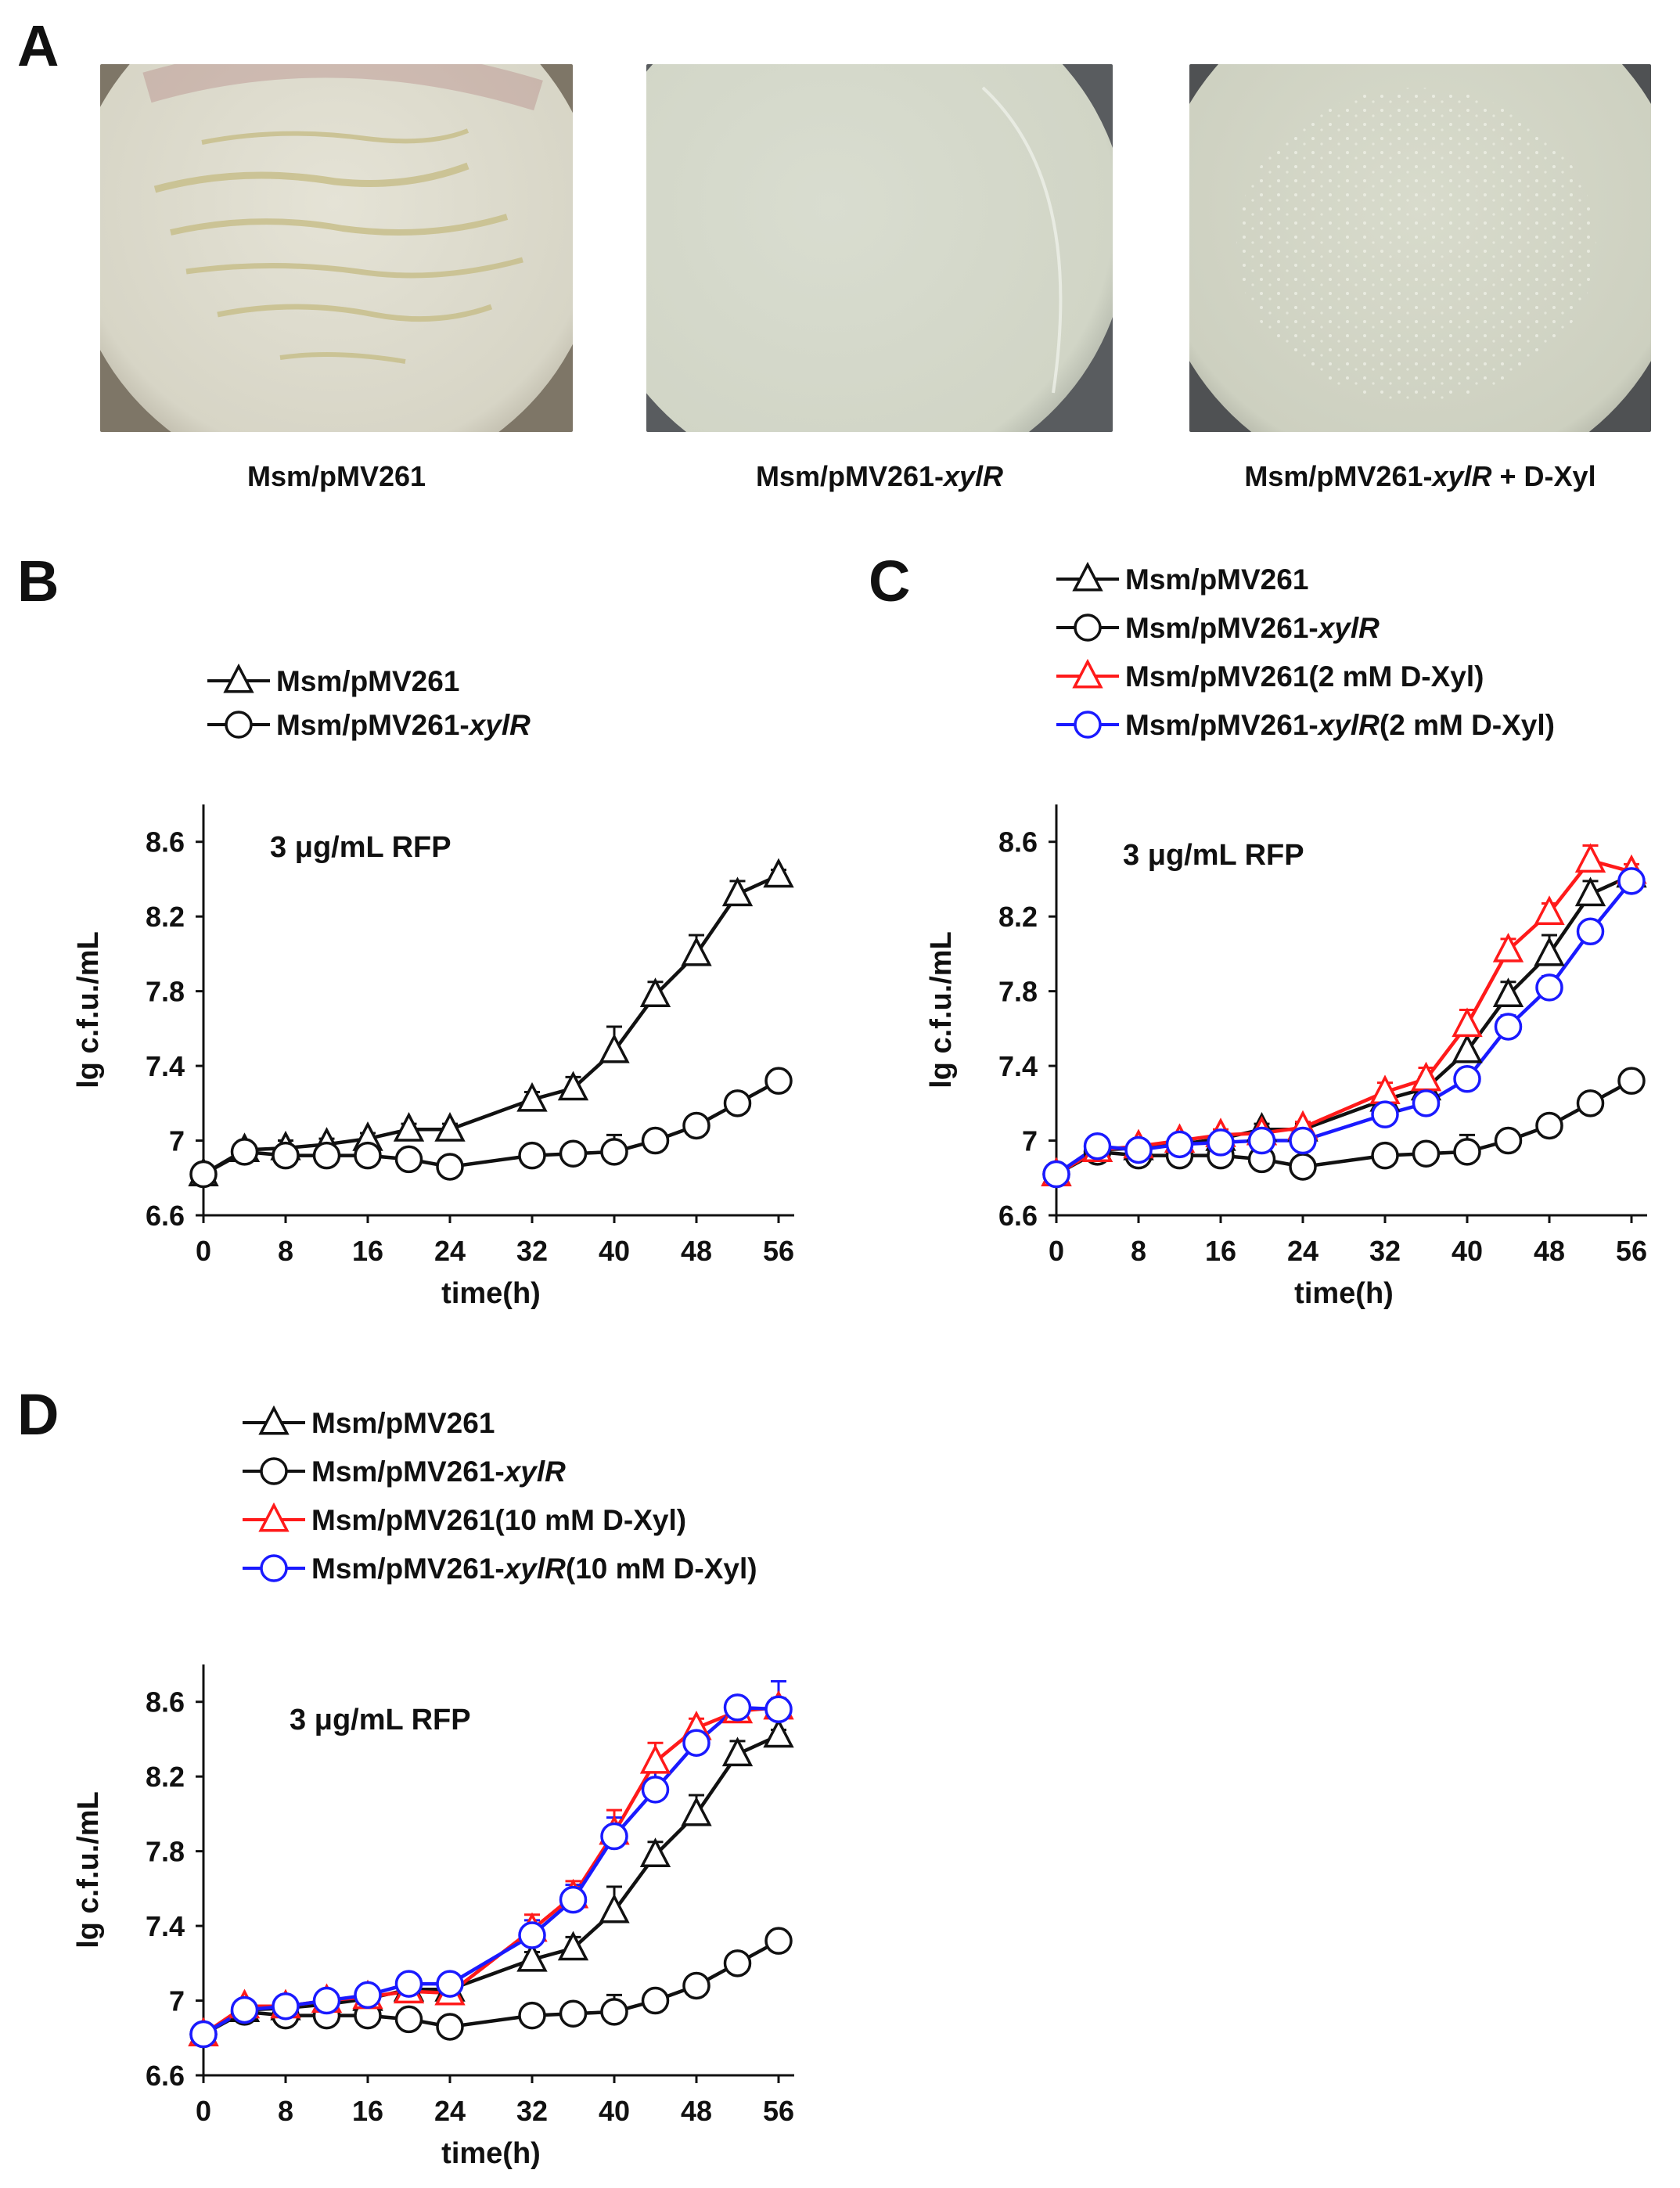 The height and width of the screenshot is (2188, 1680). Describe the element at coordinates (491, 2154) in the screenshot. I see `x-axis-label: time(h)` at that location.